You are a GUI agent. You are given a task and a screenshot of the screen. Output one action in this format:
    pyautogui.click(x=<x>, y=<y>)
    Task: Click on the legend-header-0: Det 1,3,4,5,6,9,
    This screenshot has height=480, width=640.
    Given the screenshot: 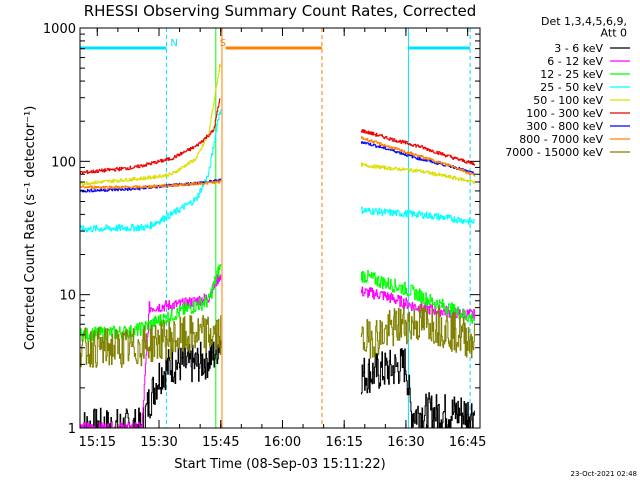 What is the action you would take?
    pyautogui.click(x=584, y=21)
    